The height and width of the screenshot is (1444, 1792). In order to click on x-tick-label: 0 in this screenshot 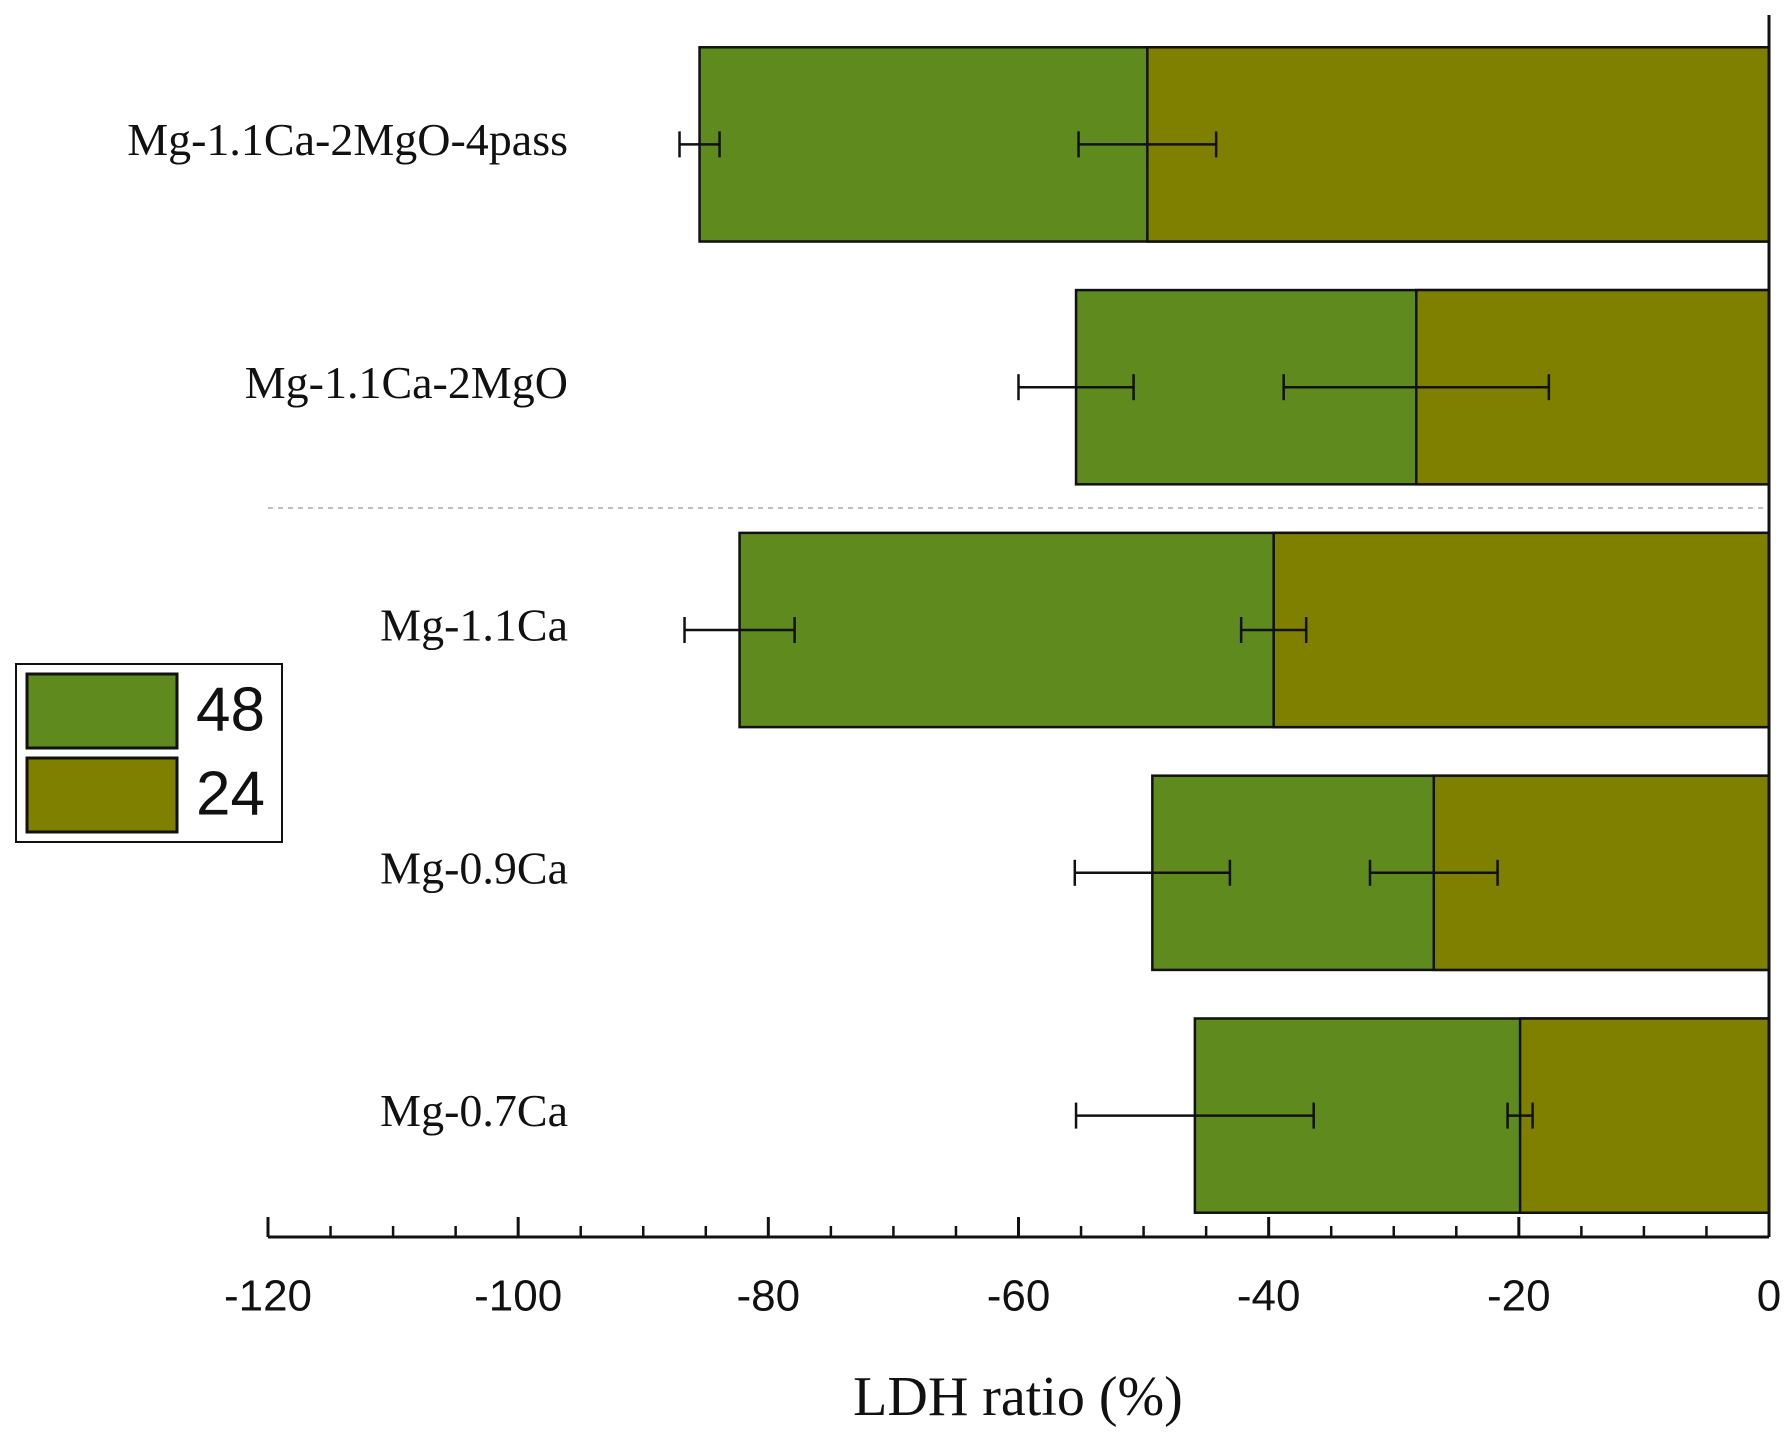, I will do `click(1769, 1296)`.